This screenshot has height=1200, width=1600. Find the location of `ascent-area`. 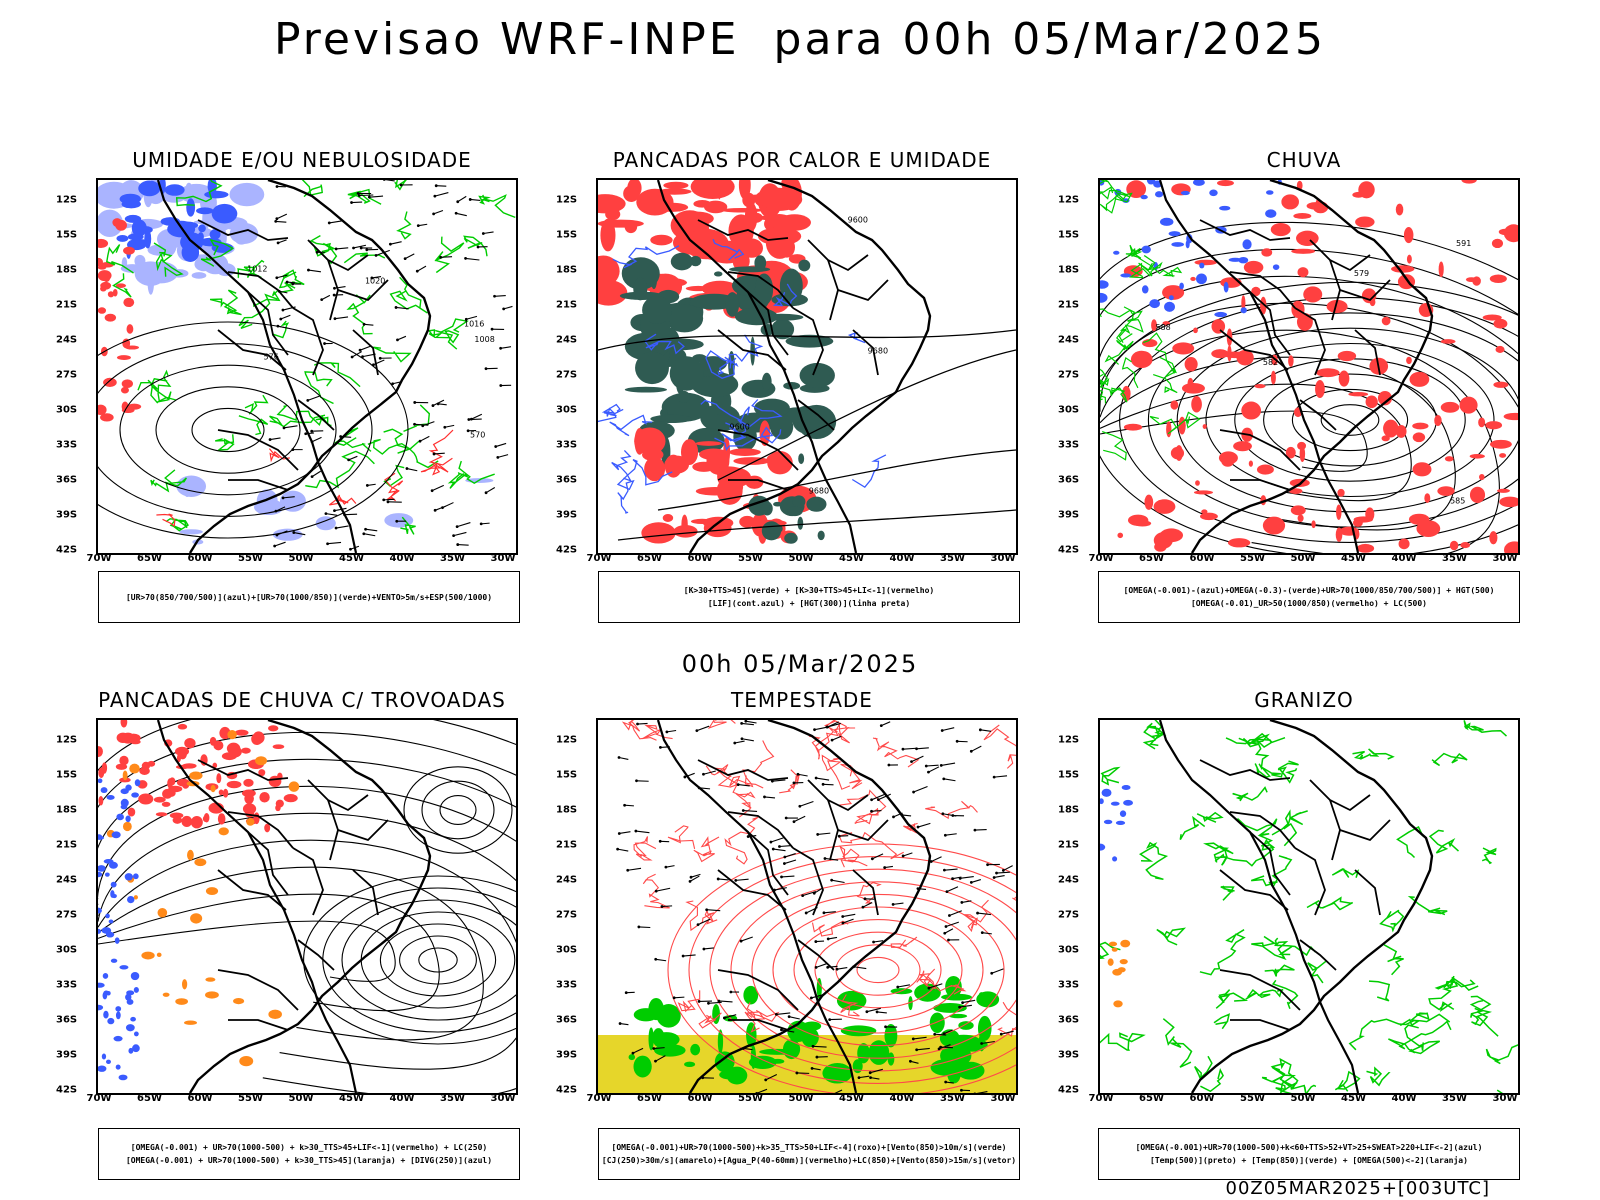

ascent-area is located at coordinates (1144, 197).